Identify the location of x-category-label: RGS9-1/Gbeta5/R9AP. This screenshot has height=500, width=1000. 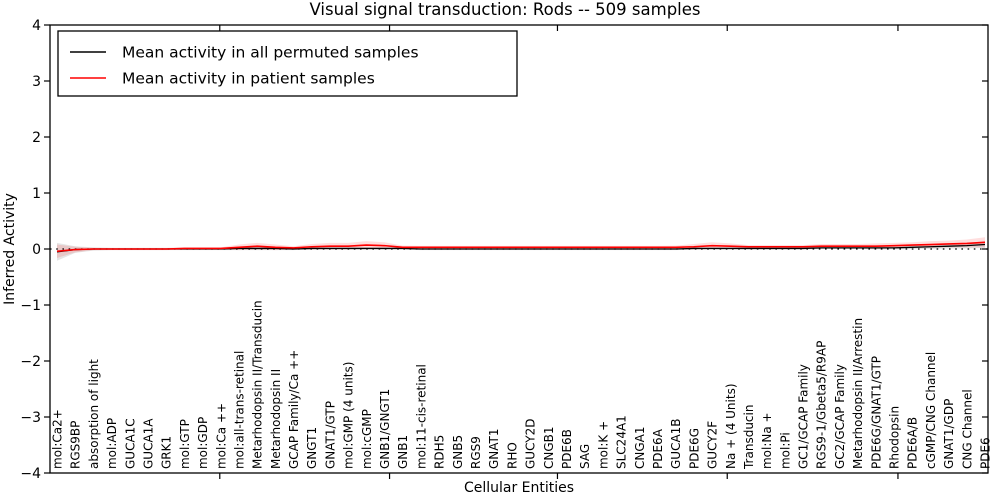
(822, 405).